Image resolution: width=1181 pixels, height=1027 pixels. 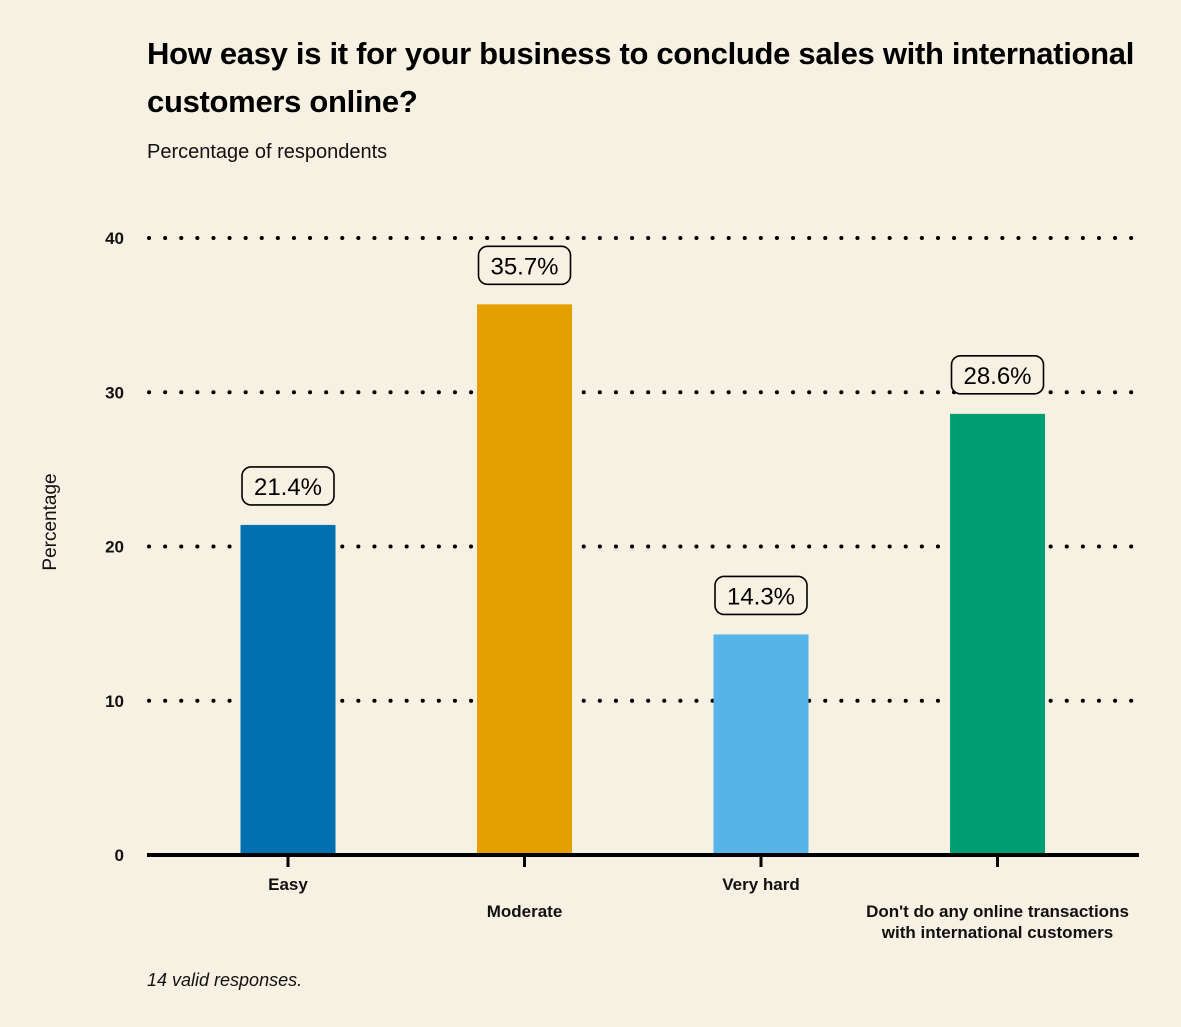 I want to click on data-label-1: 35.7%, so click(x=524, y=266).